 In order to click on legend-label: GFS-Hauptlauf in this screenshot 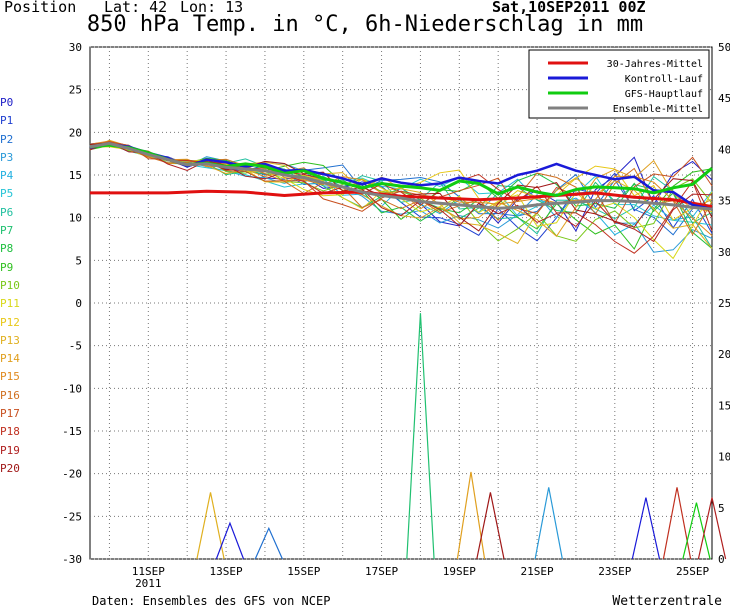, I will do `click(664, 94)`.